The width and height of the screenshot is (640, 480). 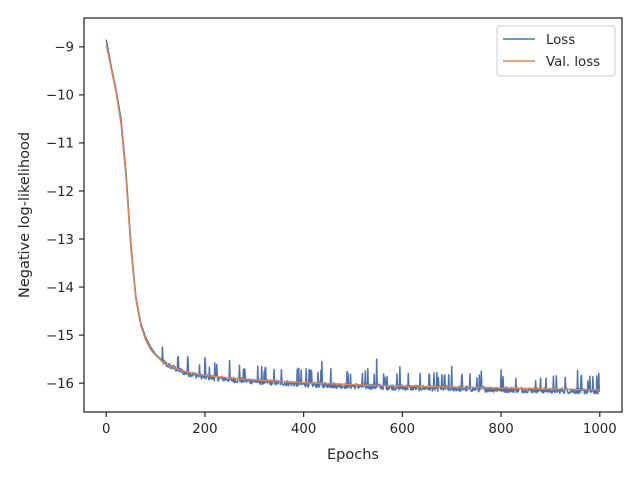 What do you see at coordinates (60, 96) in the screenshot?
I see `y-tick-label: −10` at bounding box center [60, 96].